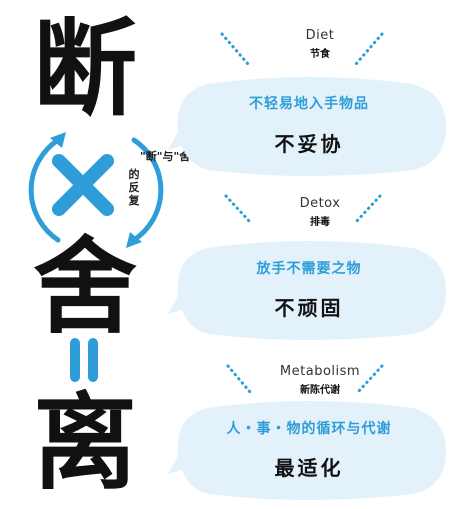  I want to click on char-she: 舍, so click(84, 287).